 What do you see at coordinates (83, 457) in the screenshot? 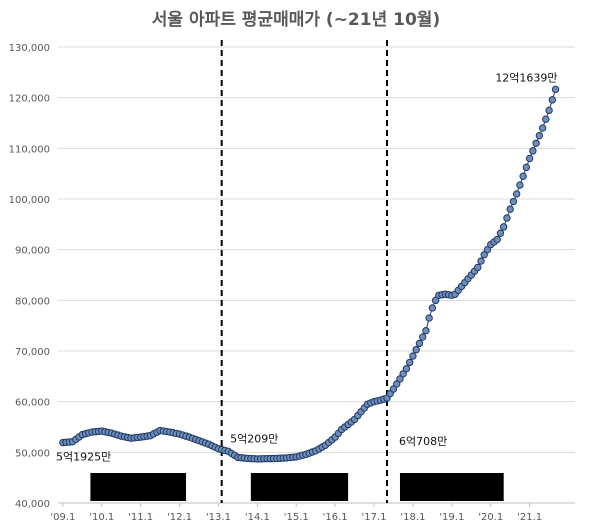
I see `annotation-label: 5억1925만` at bounding box center [83, 457].